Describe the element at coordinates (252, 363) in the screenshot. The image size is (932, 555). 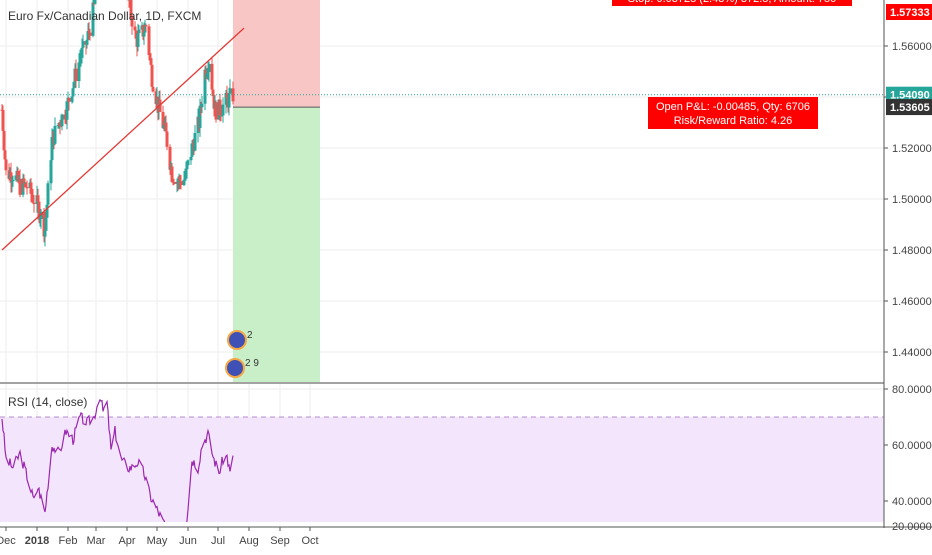
I see `event-badge-label: 2 9` at that location.